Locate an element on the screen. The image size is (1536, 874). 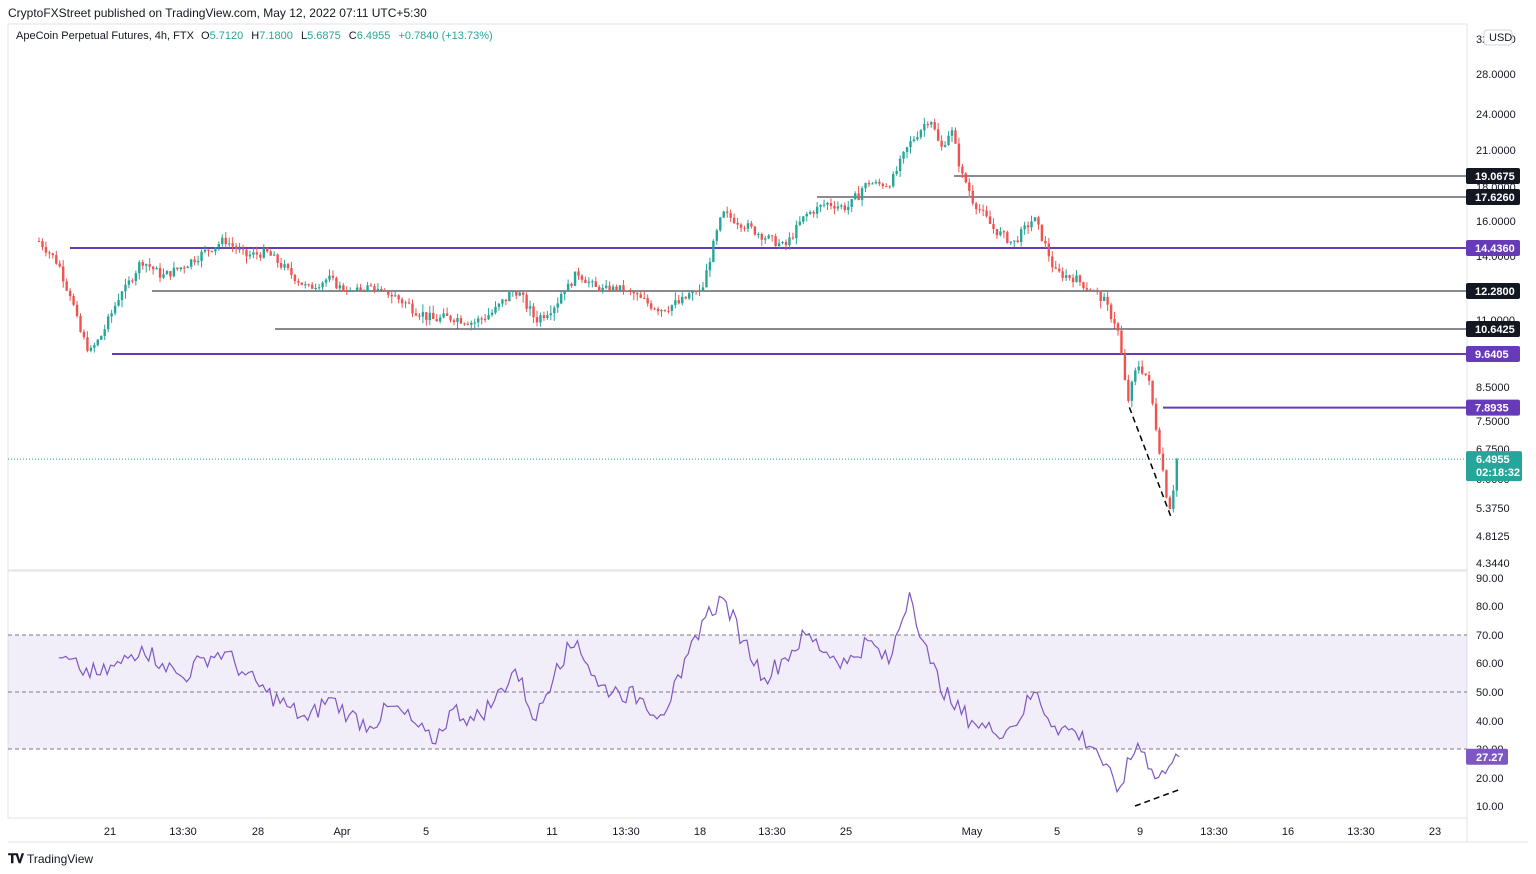
currency-button is located at coordinates (1498, 37).